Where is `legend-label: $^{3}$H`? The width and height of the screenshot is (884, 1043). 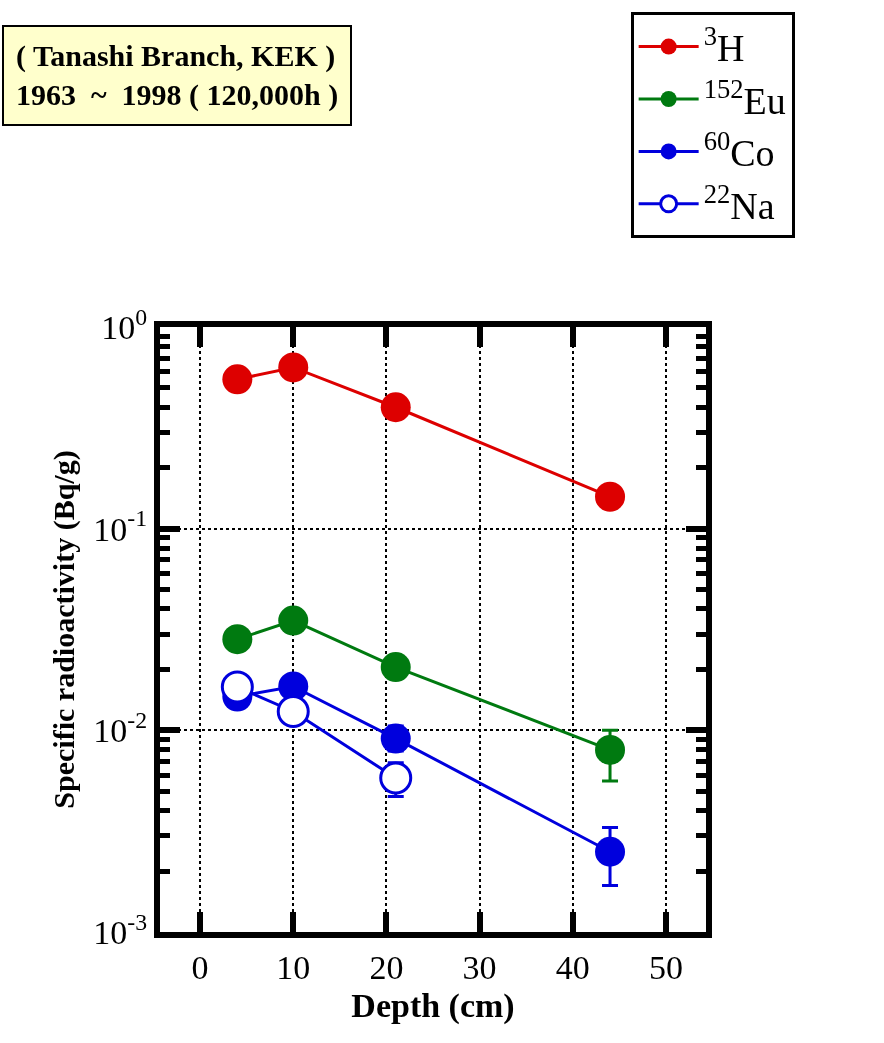 legend-label: $^{3}$H is located at coordinates (724, 45).